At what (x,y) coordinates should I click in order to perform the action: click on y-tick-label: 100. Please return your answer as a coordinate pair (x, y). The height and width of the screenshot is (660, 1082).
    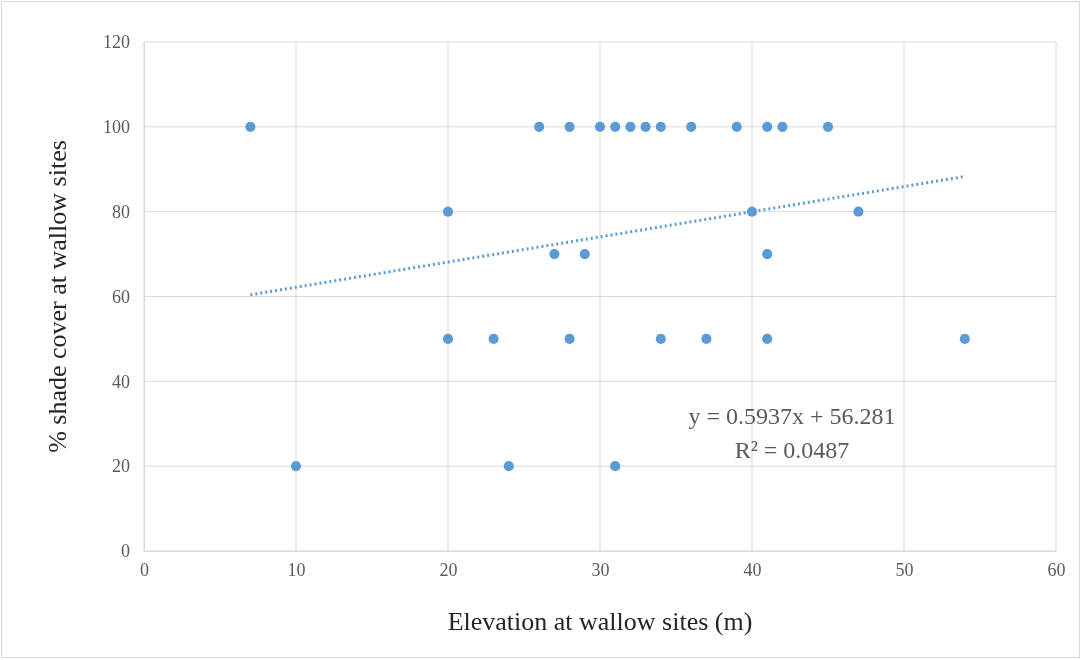
    Looking at the image, I should click on (116, 127).